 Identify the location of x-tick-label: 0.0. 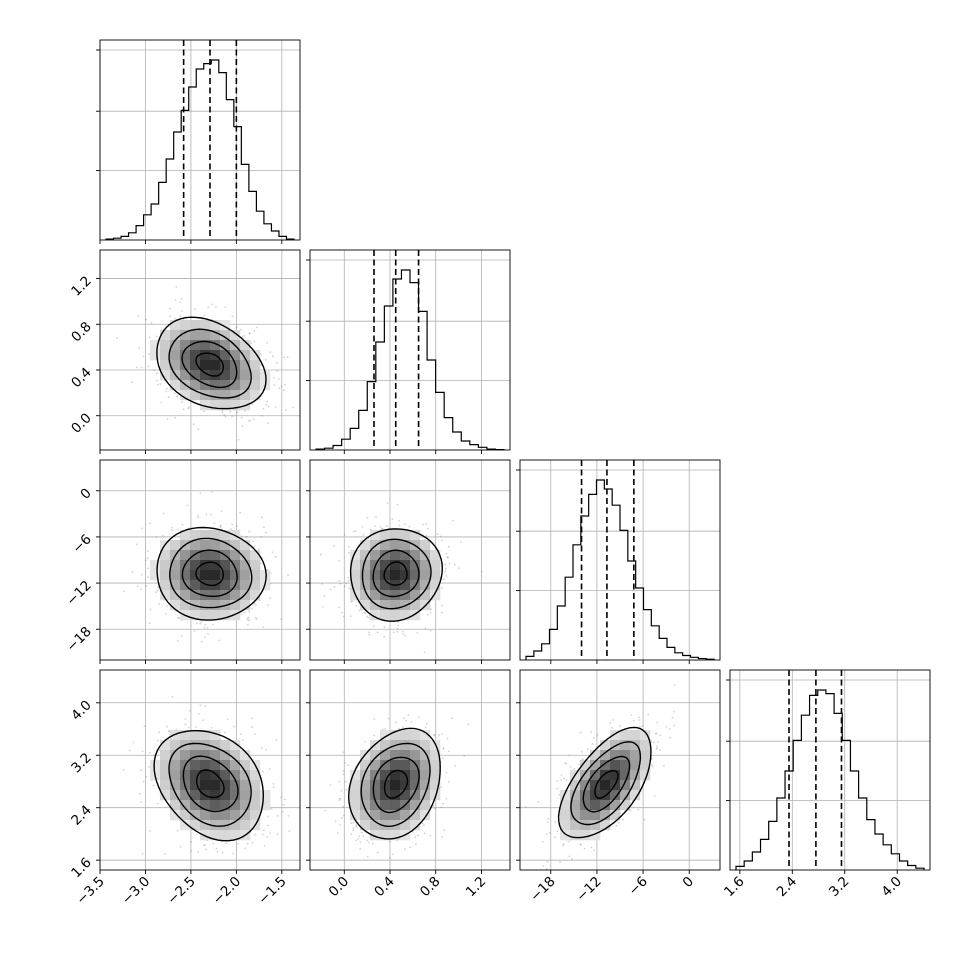
(339, 887).